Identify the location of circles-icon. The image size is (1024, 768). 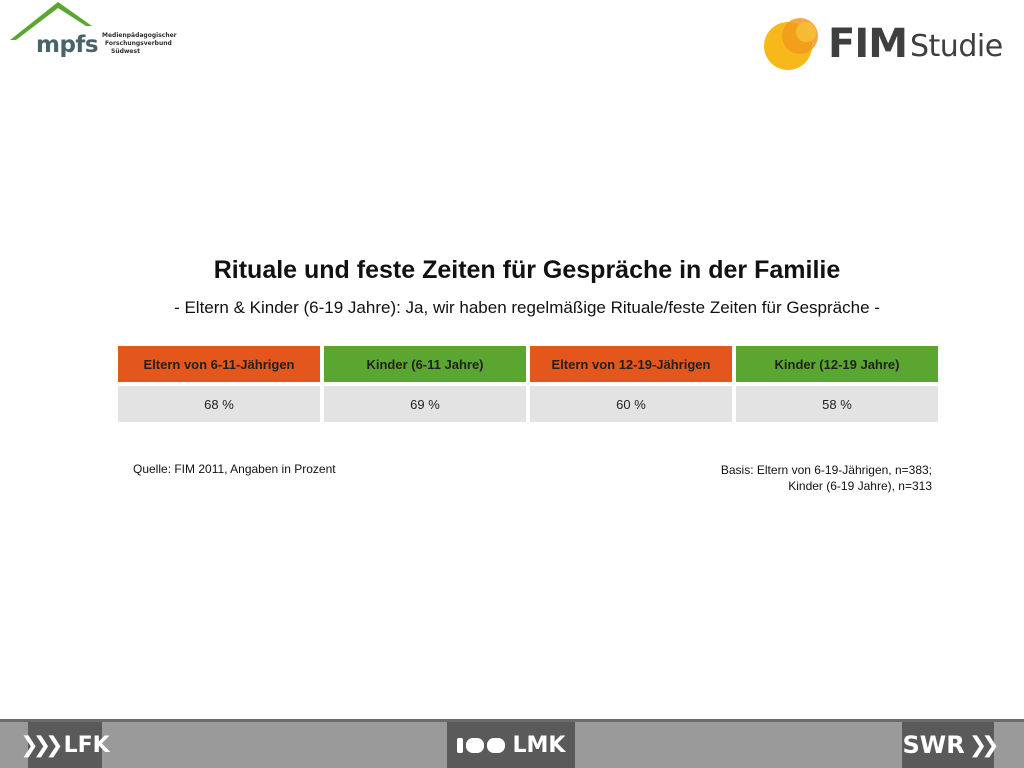
(791, 44).